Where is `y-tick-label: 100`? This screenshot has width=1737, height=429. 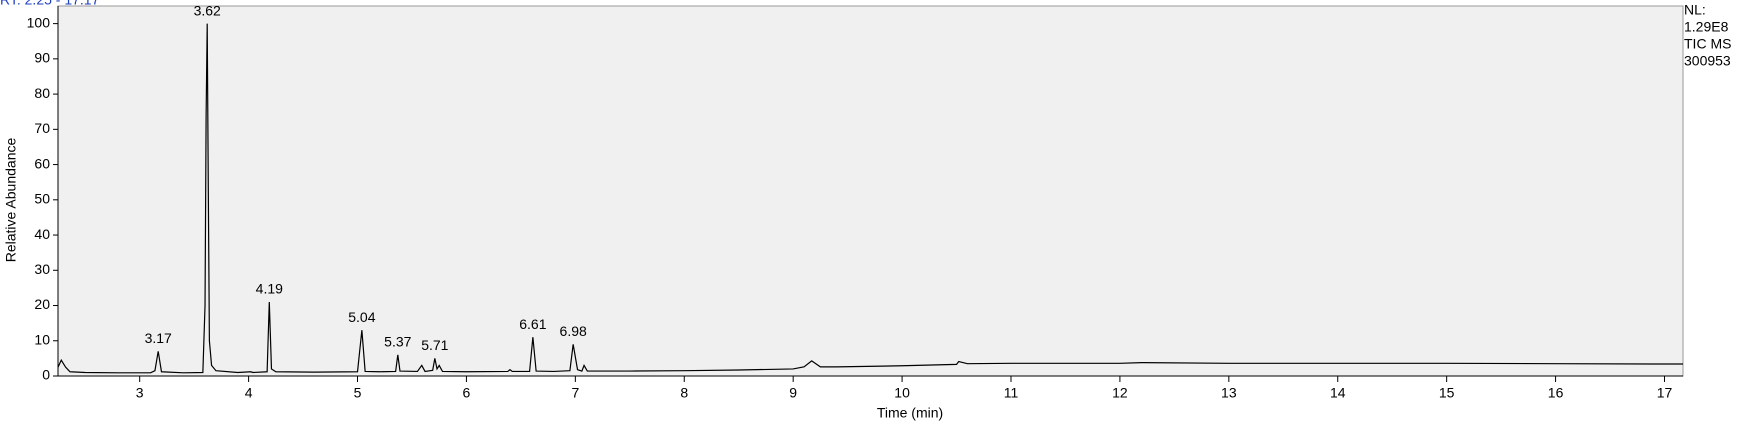
y-tick-label: 100 is located at coordinates (39, 22).